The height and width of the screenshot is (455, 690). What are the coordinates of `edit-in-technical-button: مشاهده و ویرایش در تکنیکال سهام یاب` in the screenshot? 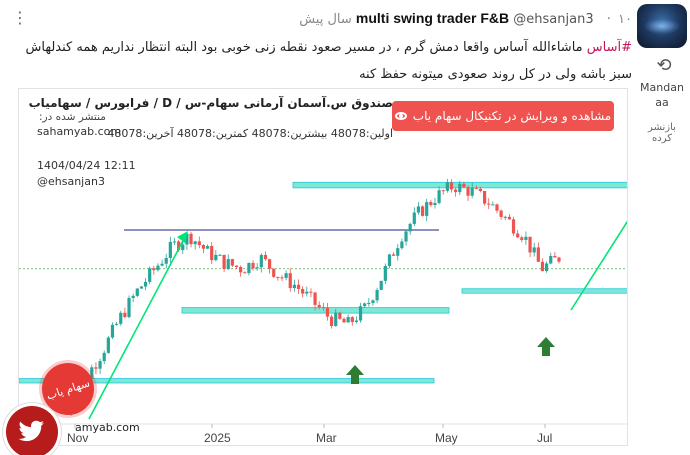 It's located at (503, 116).